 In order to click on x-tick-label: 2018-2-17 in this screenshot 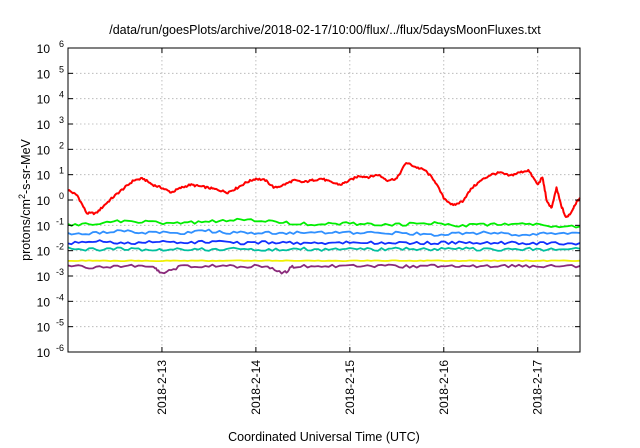, I will do `click(538, 387)`.